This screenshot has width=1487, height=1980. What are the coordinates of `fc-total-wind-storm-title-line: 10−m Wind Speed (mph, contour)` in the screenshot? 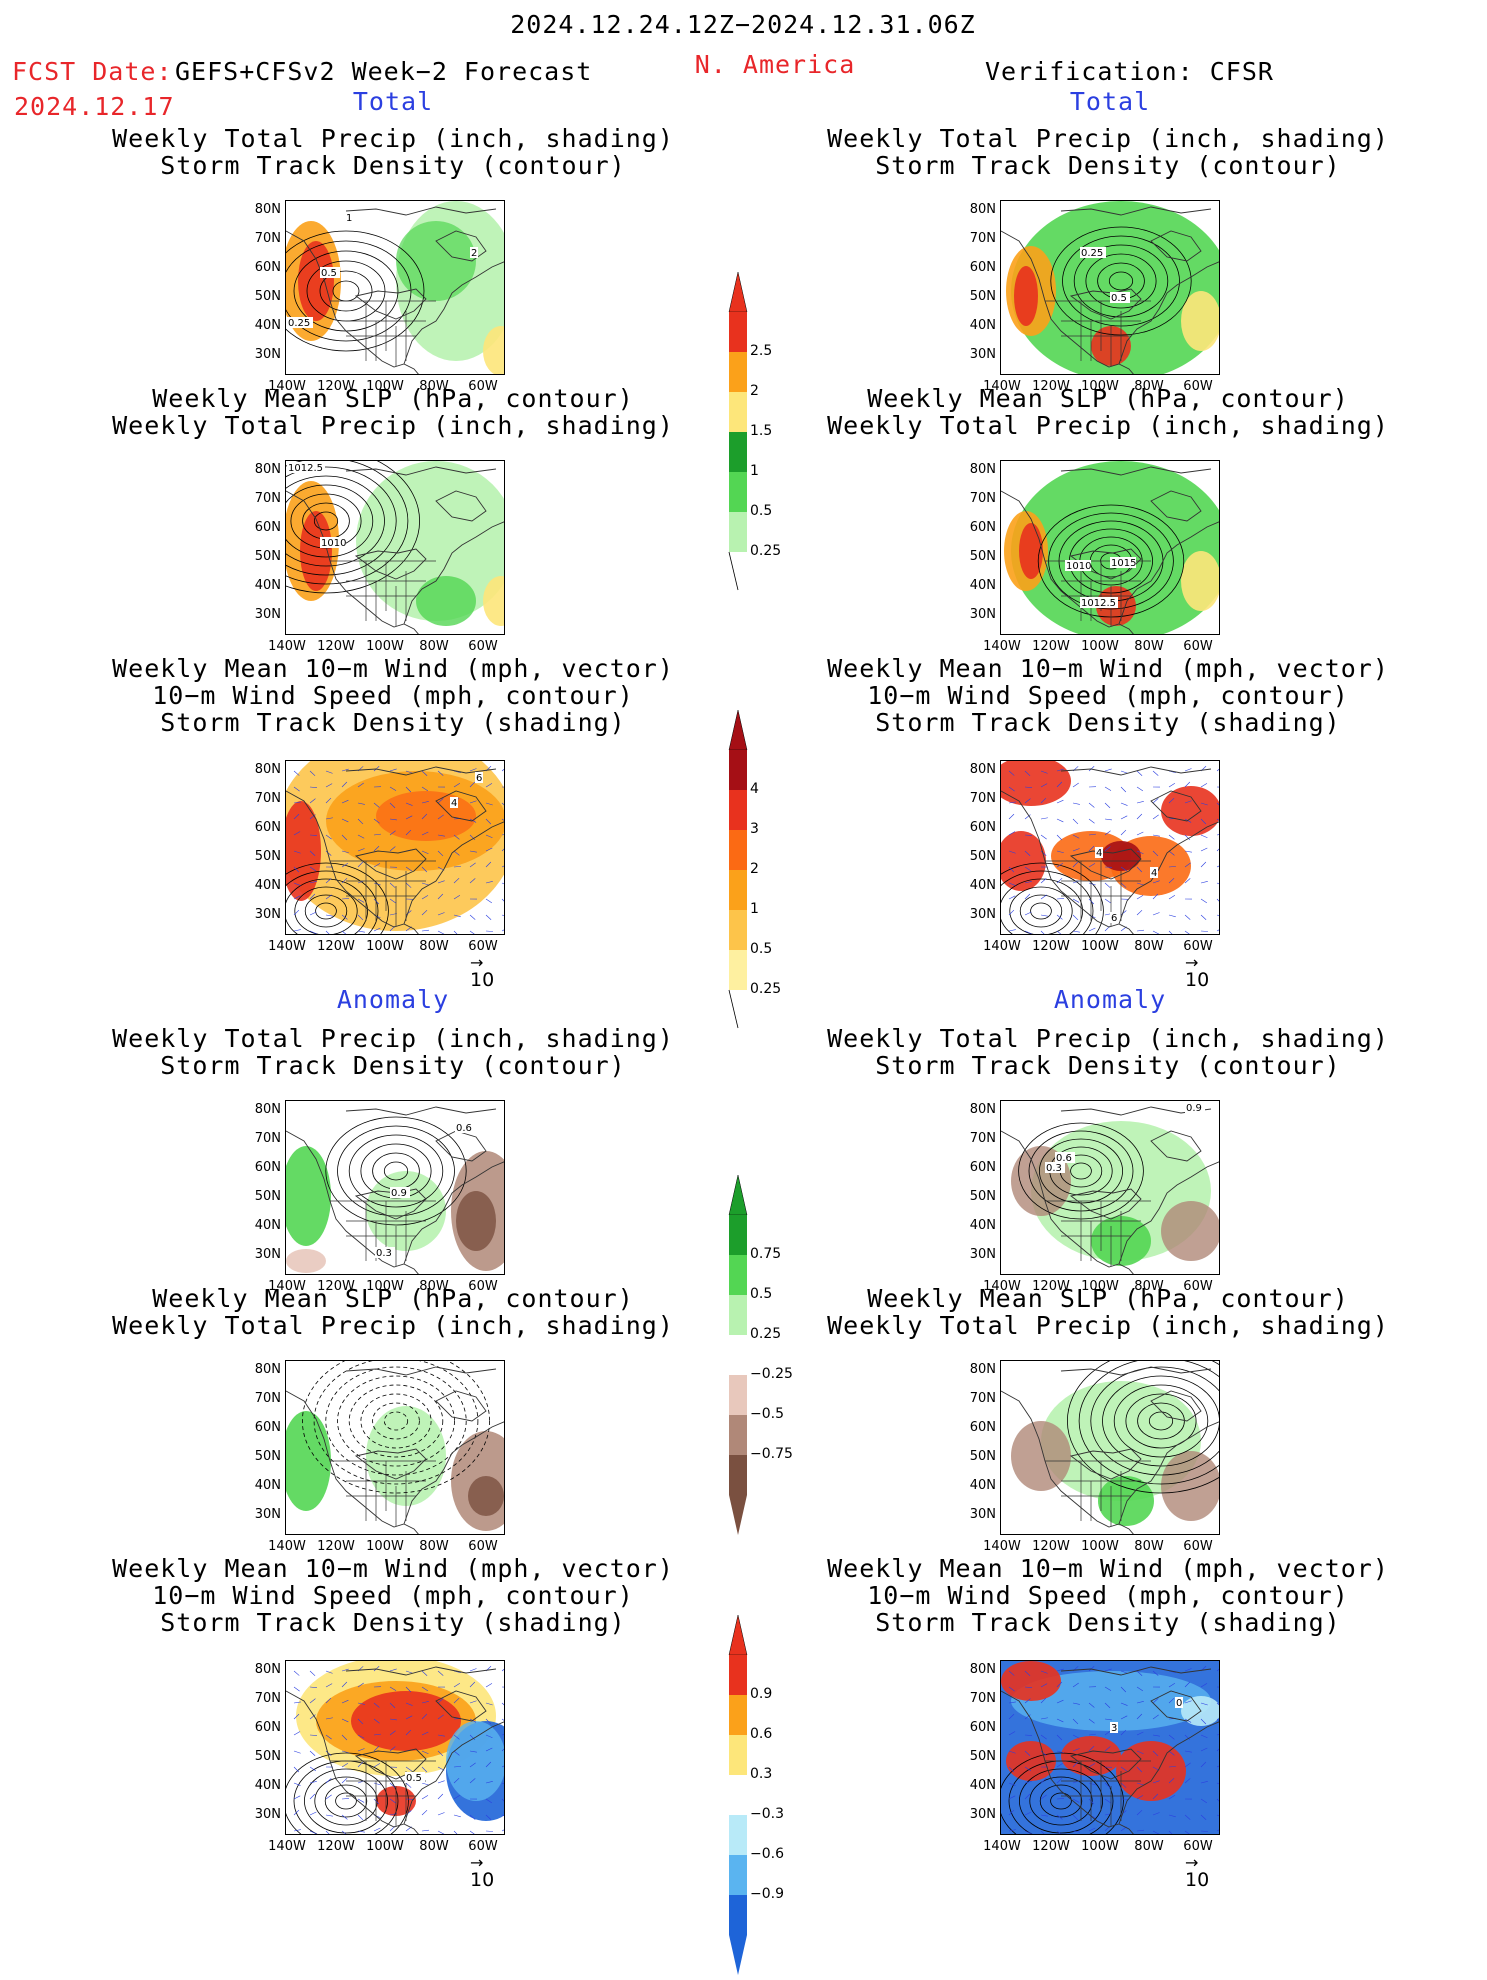 It's located at (393, 695).